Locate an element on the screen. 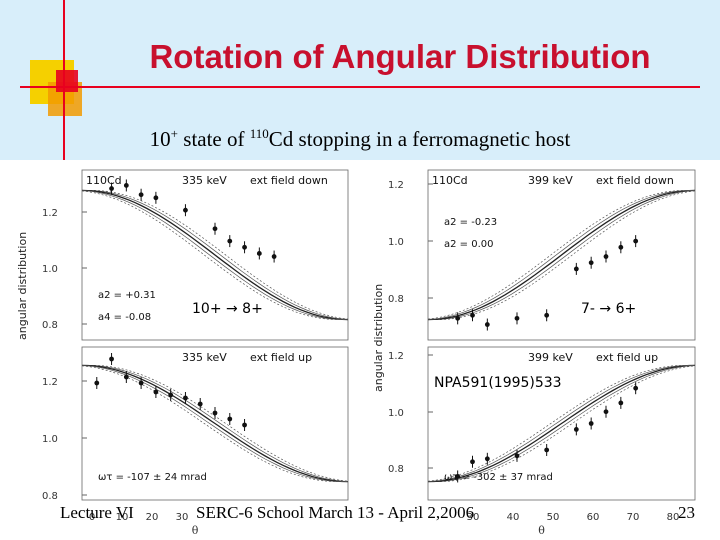  coefficient-label-tl: a4 = -0.08 is located at coordinates (124, 317).